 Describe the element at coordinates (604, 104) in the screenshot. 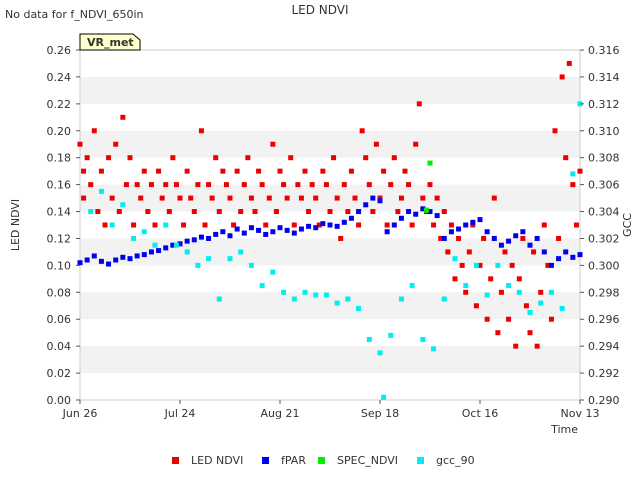

I see `y2-tick-label: 0.312` at that location.